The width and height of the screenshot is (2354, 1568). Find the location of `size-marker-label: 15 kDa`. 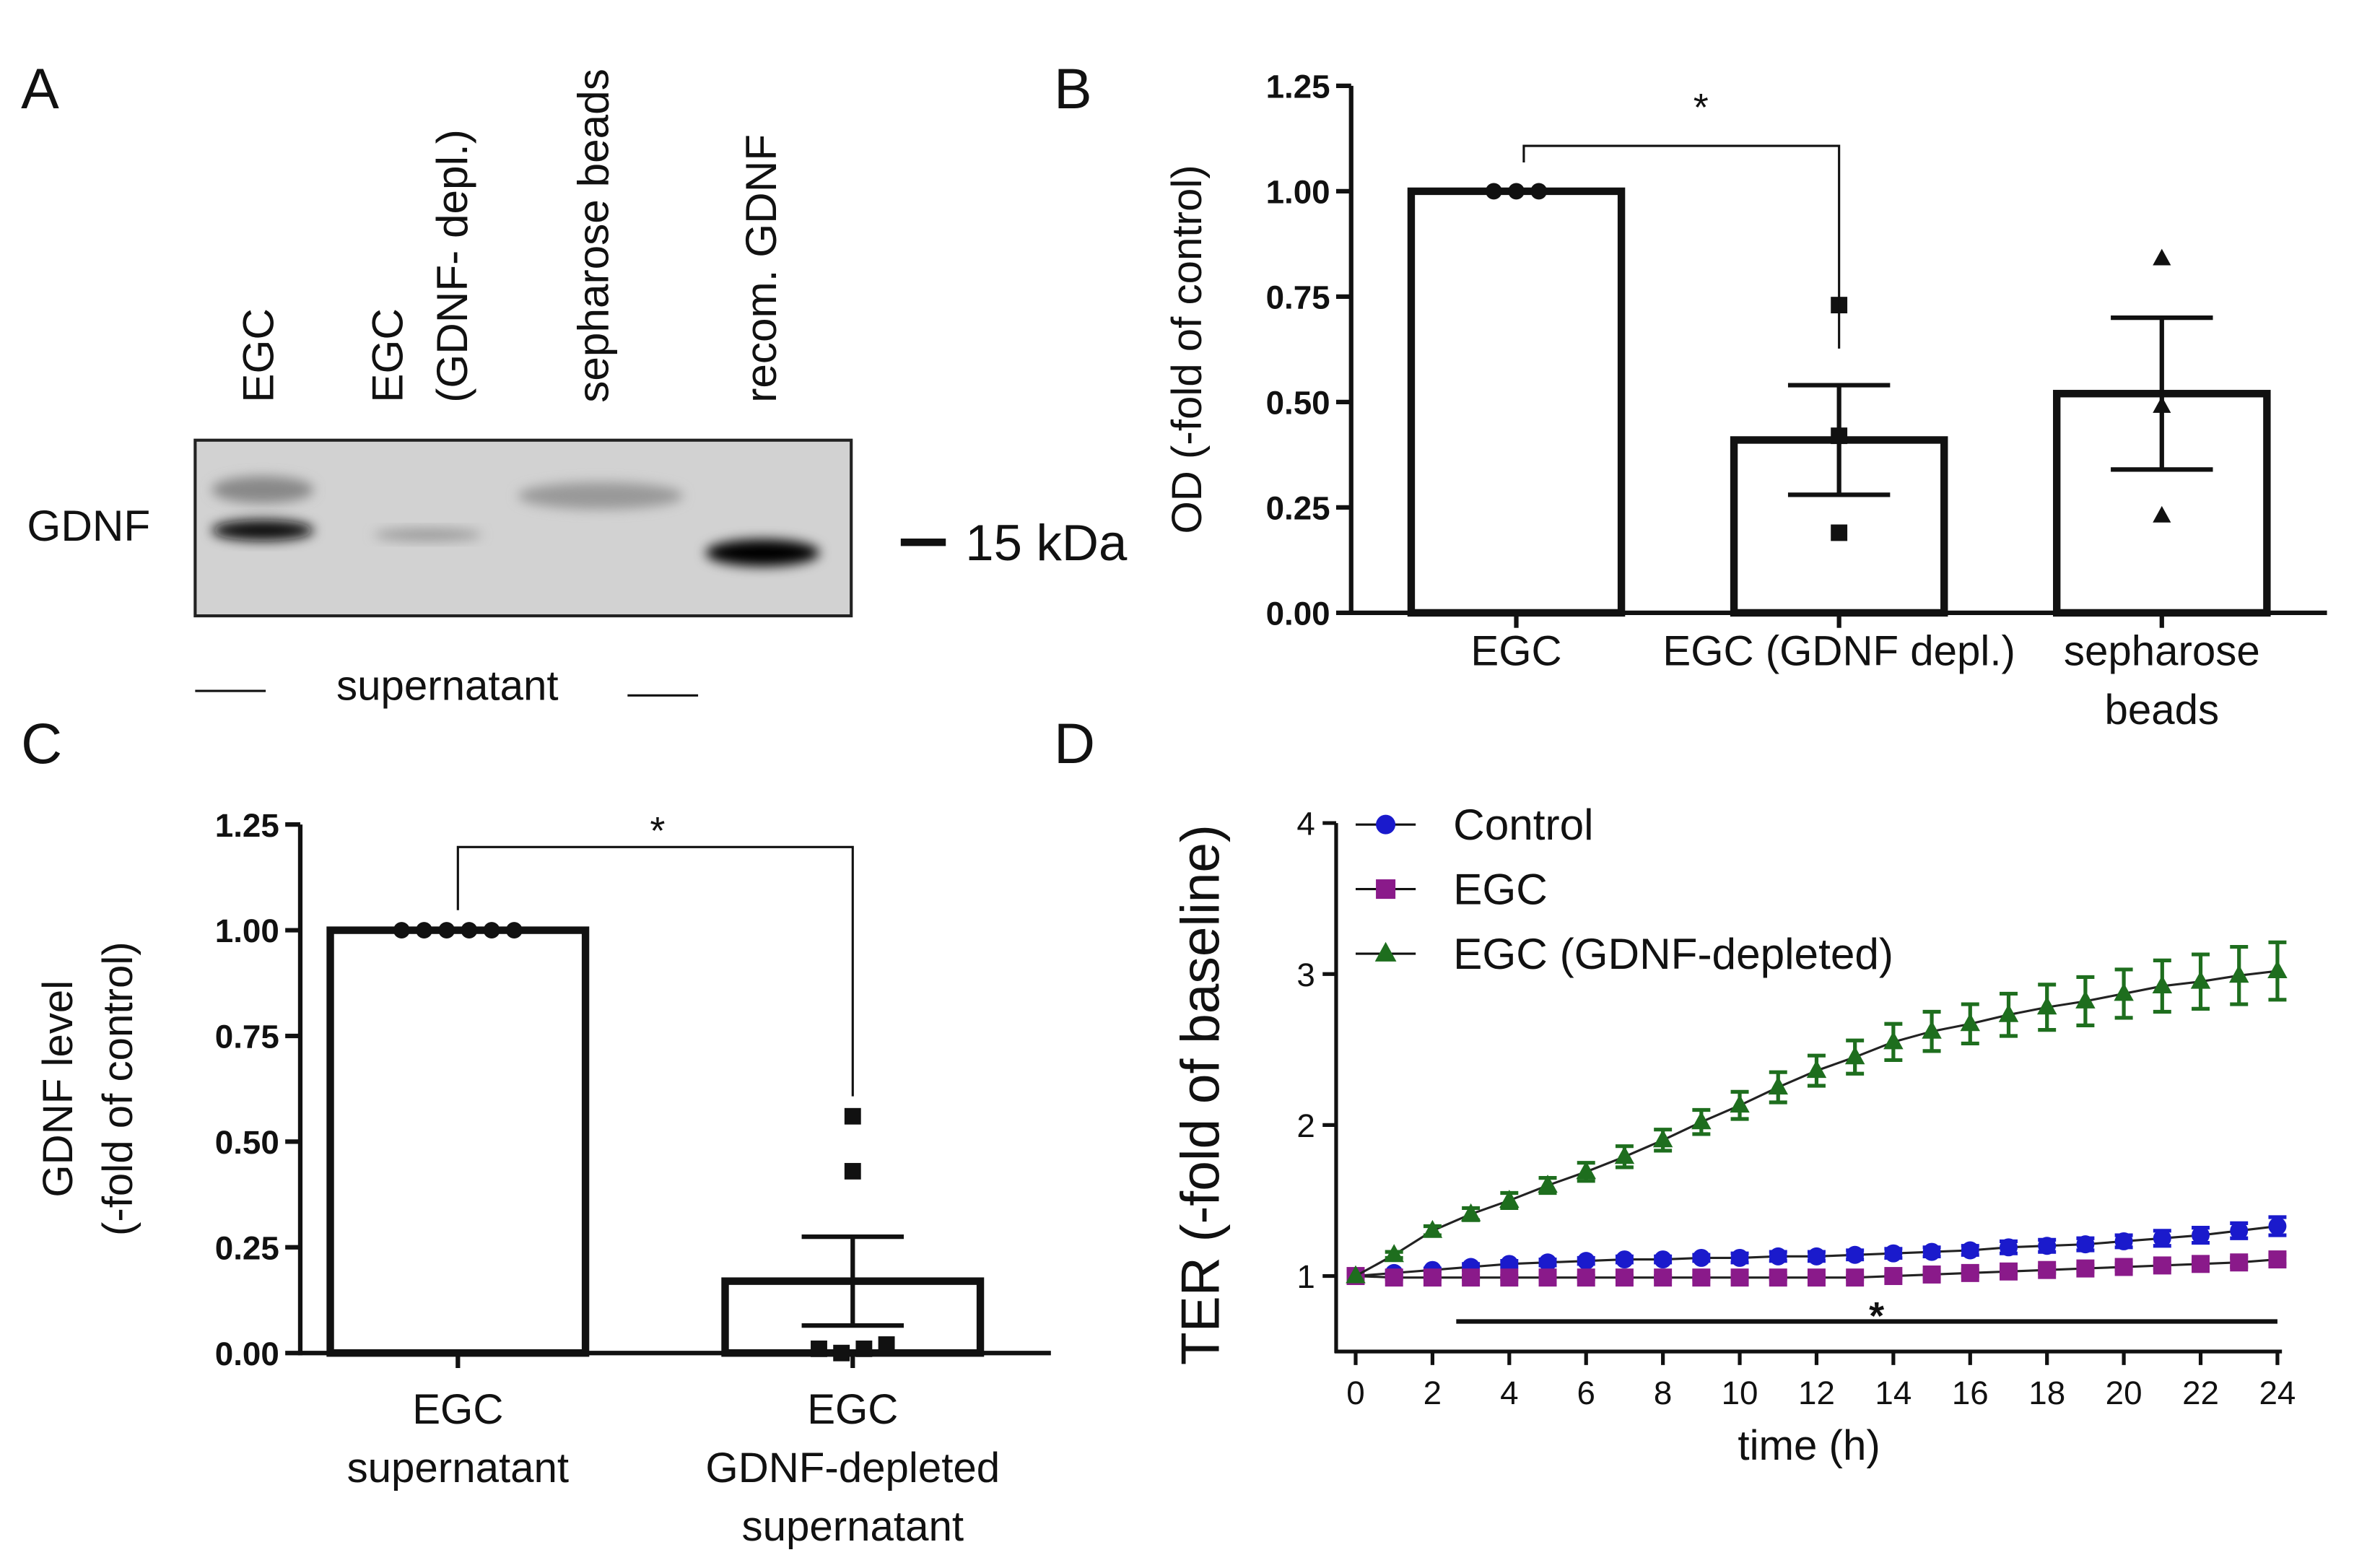

size-marker-label: 15 kDa is located at coordinates (1046, 542).